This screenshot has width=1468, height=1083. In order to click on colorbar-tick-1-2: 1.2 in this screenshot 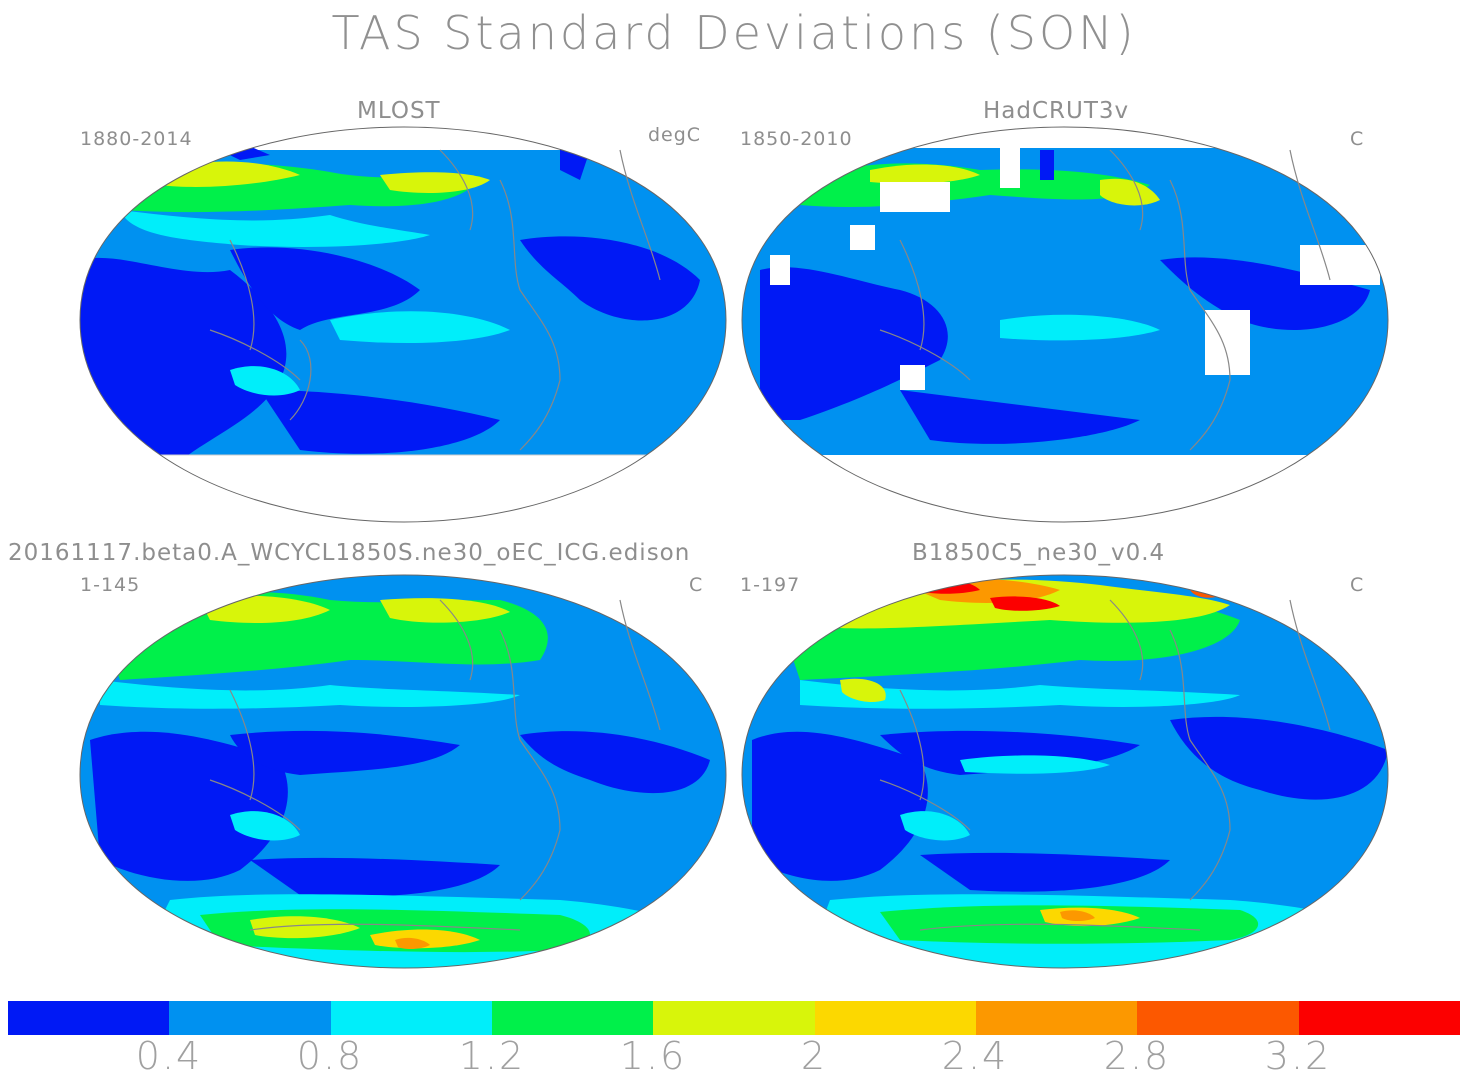, I will do `click(492, 1056)`.